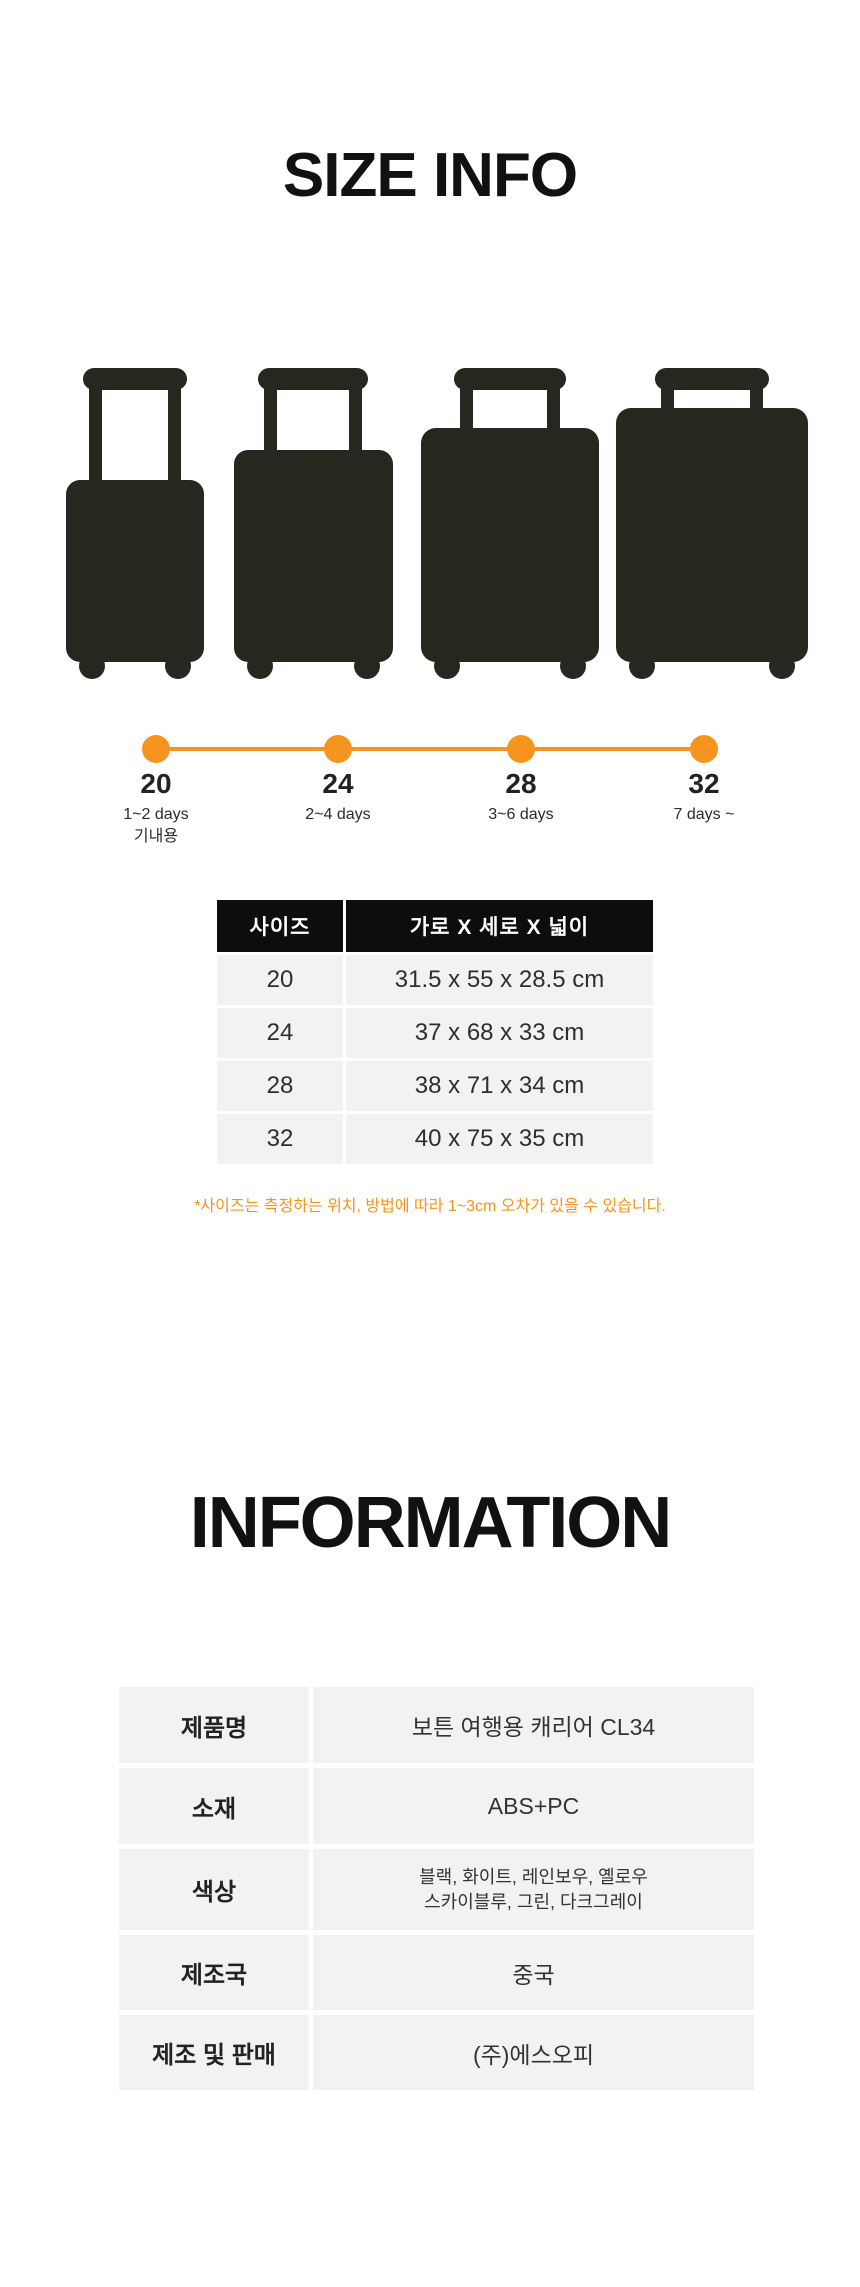 The image size is (860, 2287). Describe the element at coordinates (214, 2052) in the screenshot. I see `info-label: 제조 및 판매` at that location.